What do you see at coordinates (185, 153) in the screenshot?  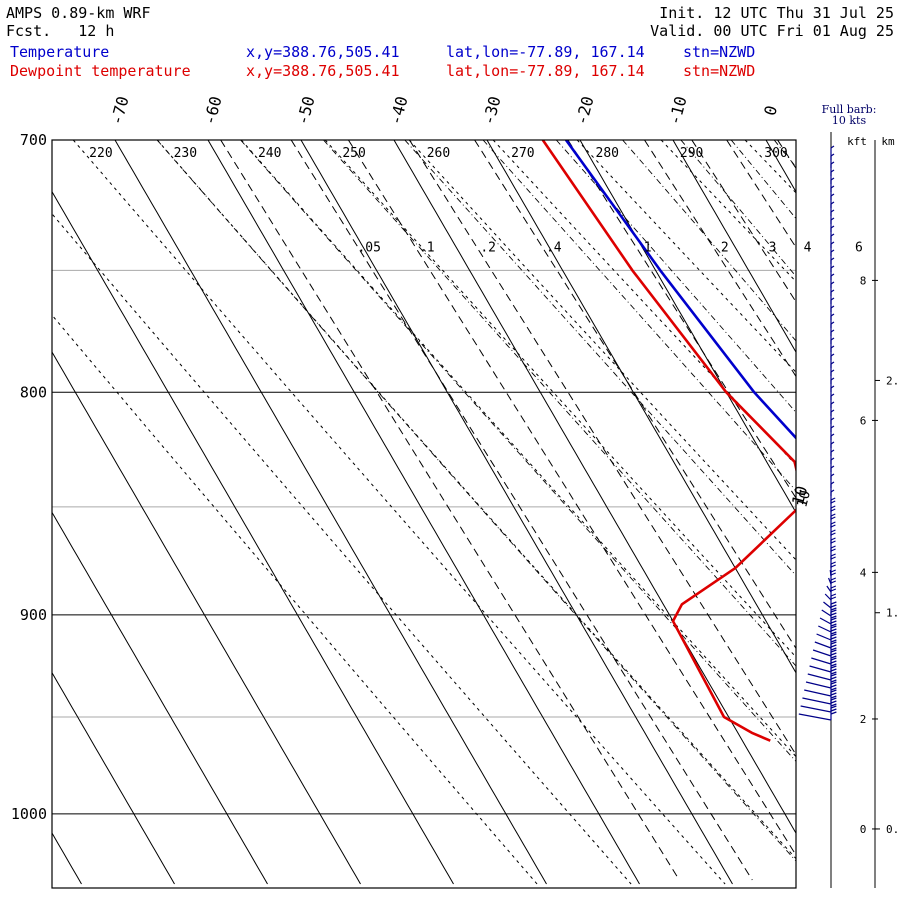 I see `theta-label: 230` at bounding box center [185, 153].